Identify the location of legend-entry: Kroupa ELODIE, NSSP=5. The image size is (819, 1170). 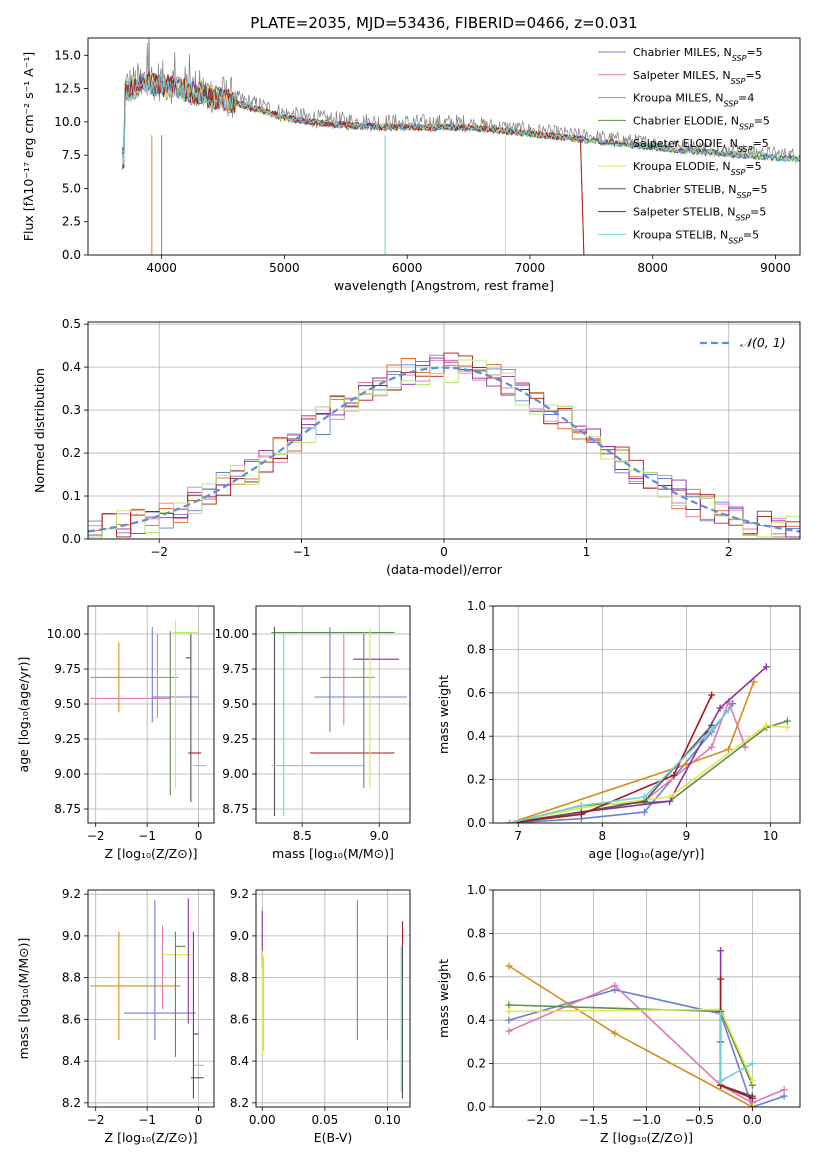
(697, 168).